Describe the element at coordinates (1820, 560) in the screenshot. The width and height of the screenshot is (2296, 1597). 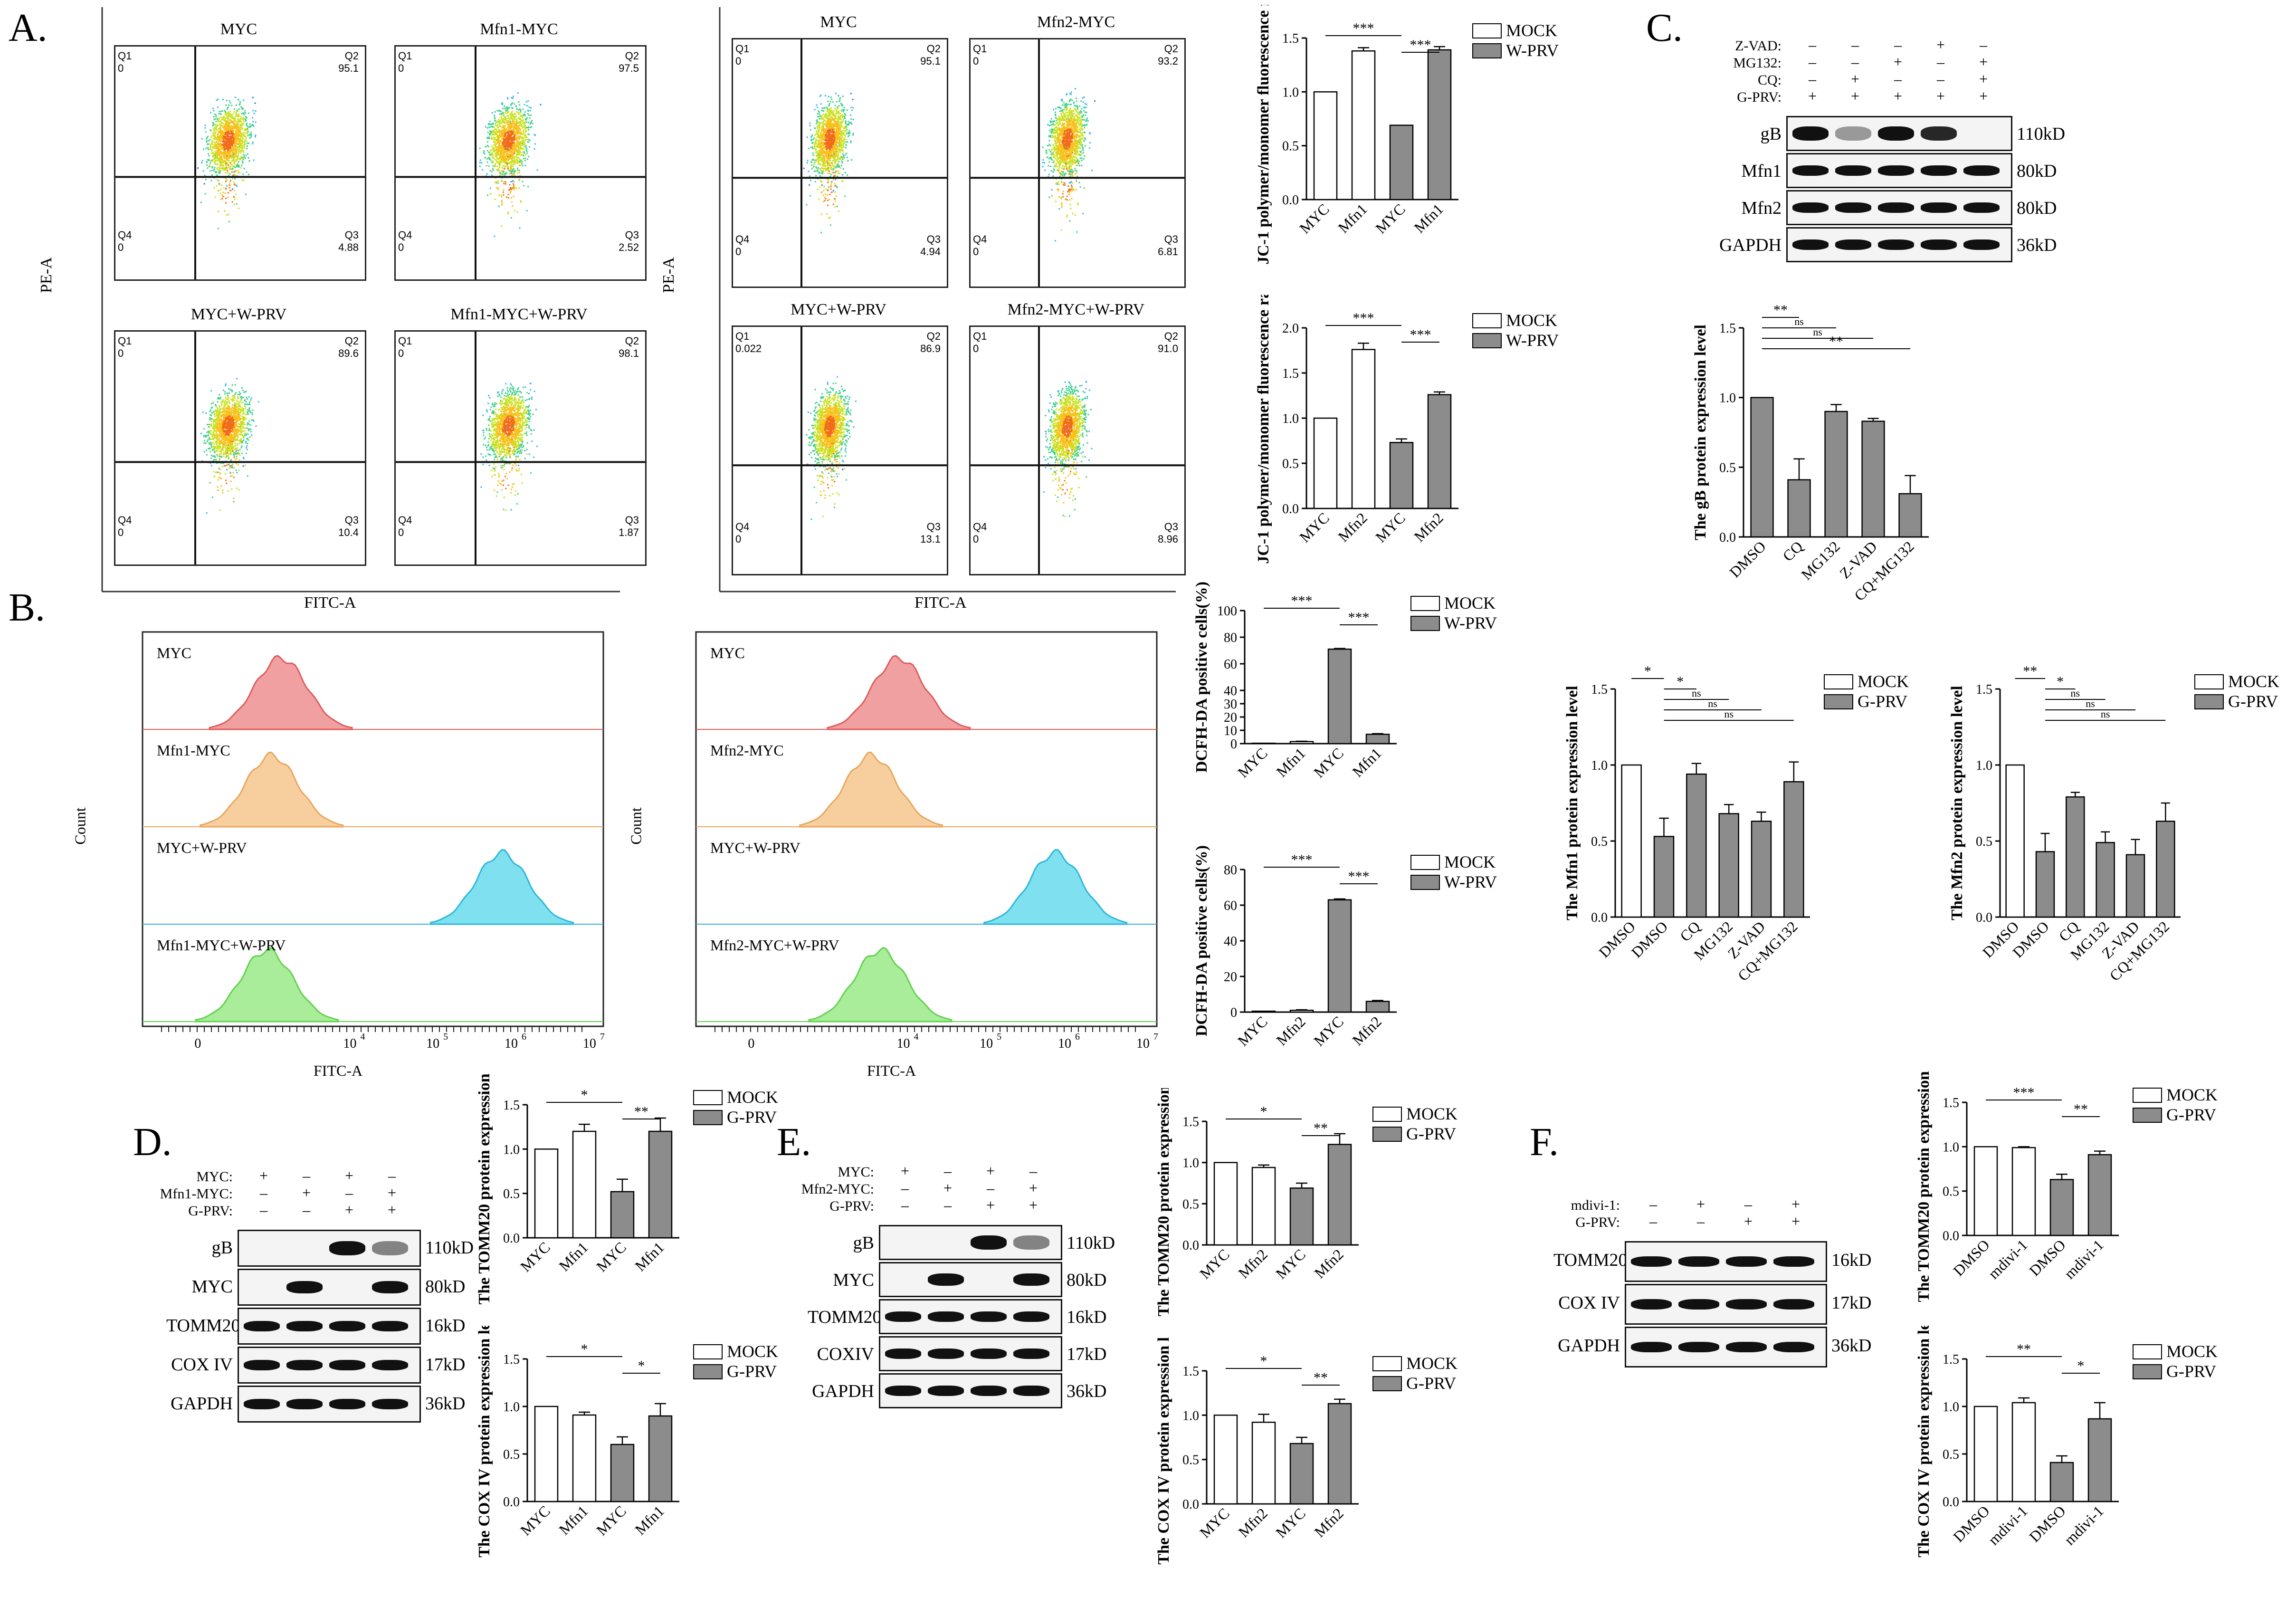
I see `category-label: MG132` at that location.